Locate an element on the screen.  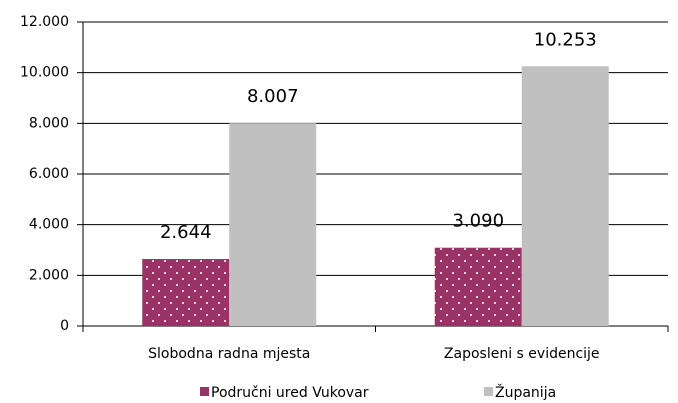
data-label: 8.007 is located at coordinates (273, 96).